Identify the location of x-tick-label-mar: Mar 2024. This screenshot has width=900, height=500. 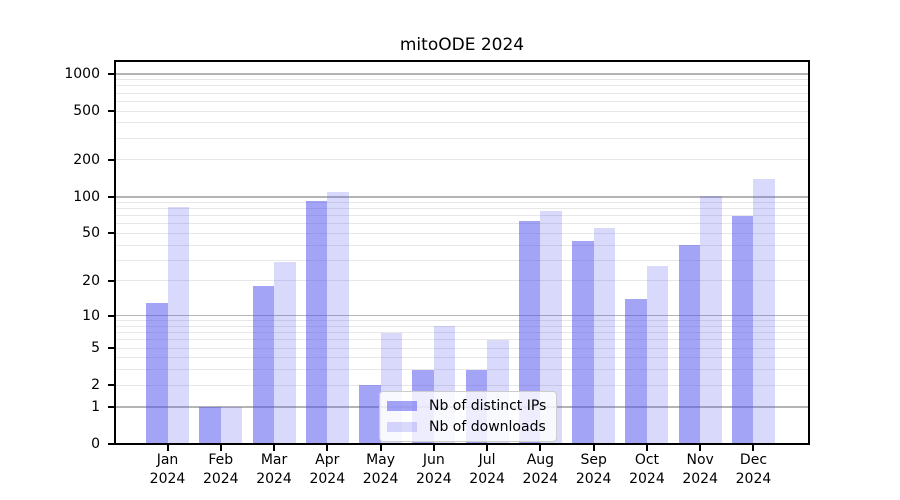
(274, 469).